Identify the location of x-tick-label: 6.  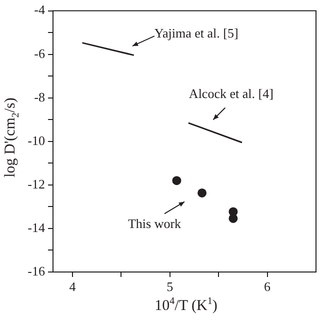
(268, 286).